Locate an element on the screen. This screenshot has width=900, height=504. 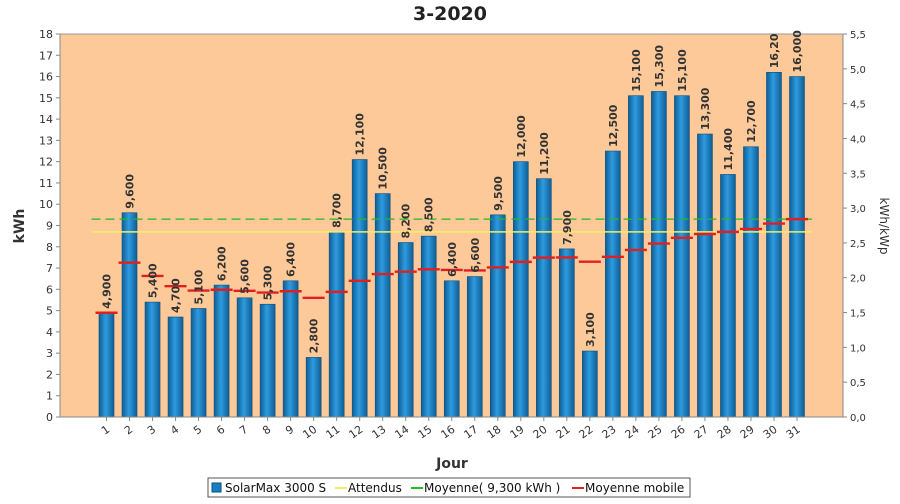
y-tick-label: 4 is located at coordinates (49, 332).